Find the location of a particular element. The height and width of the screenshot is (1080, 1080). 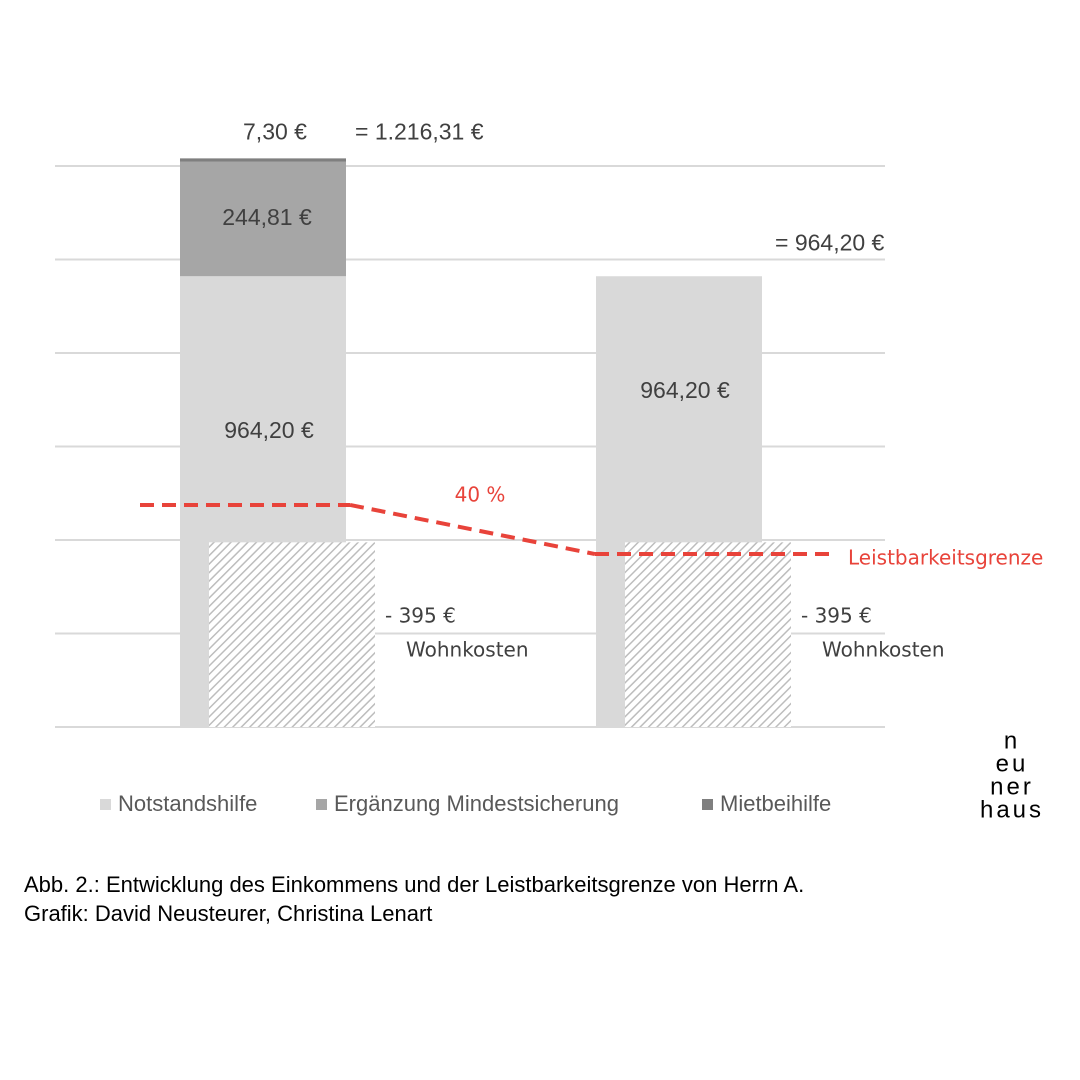

logo: eu is located at coordinates (1012, 763).